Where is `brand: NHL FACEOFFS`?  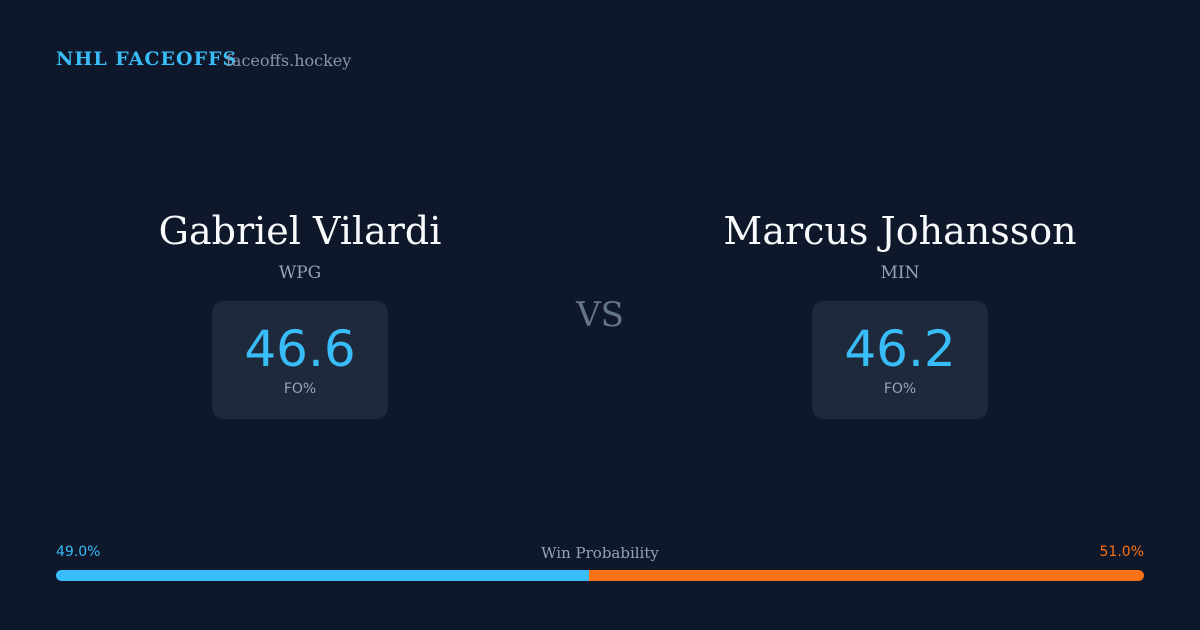
brand: NHL FACEOFFS is located at coordinates (147, 59).